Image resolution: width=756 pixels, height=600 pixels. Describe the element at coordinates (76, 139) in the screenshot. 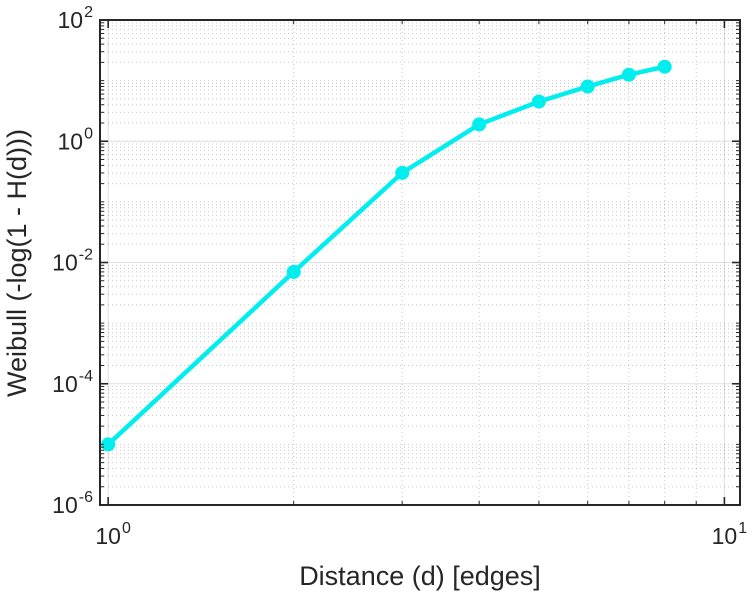

I see `y-tick-label: 10⁰` at that location.